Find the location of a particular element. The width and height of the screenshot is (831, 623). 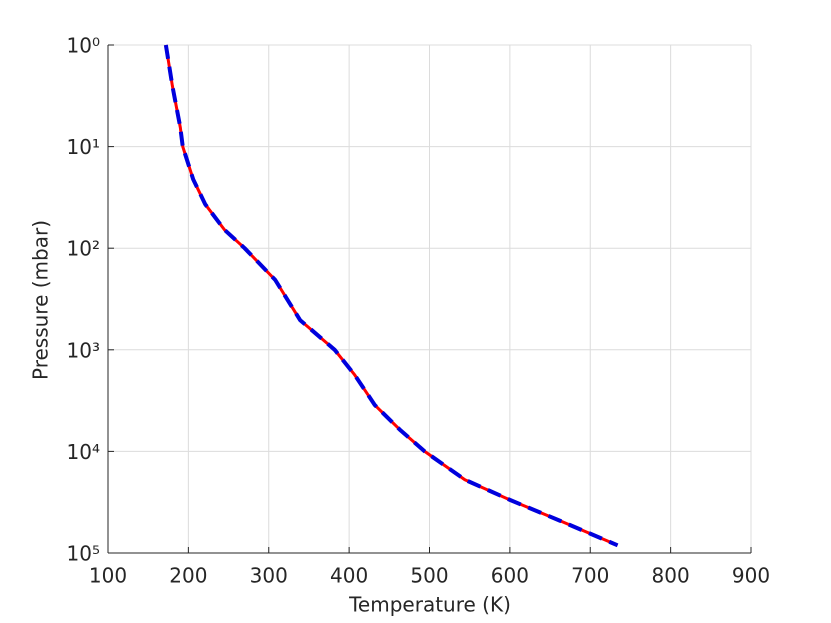

x-axis-label: Temperature (K) is located at coordinates (429, 605).